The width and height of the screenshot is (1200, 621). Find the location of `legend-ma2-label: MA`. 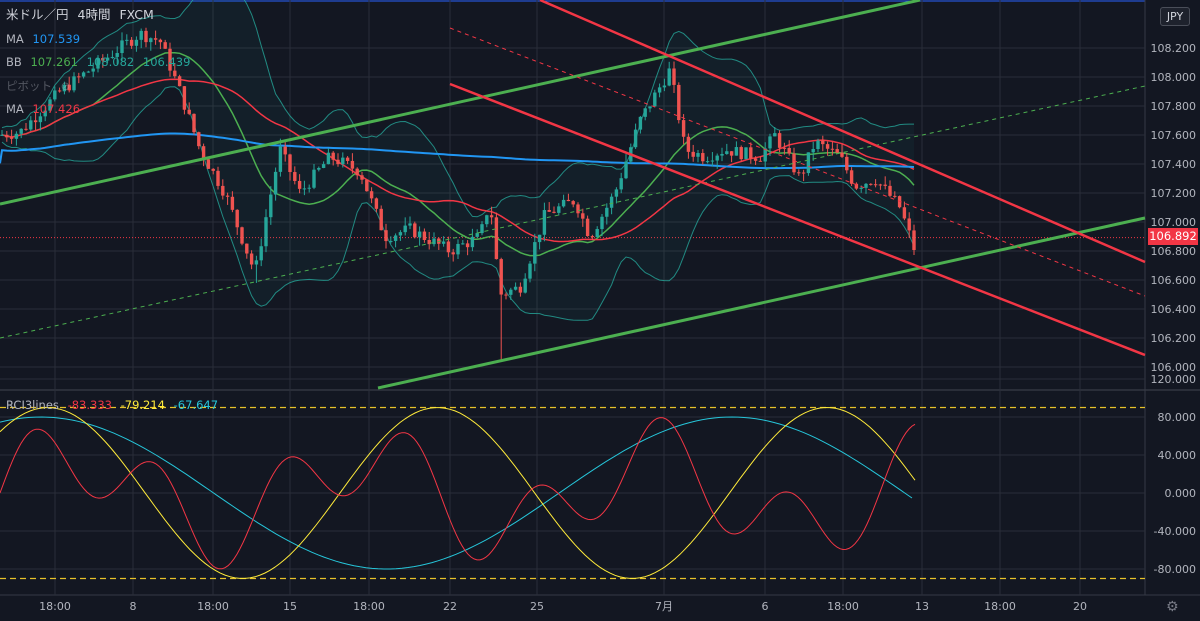

legend-ma2-label: MA is located at coordinates (15, 109).